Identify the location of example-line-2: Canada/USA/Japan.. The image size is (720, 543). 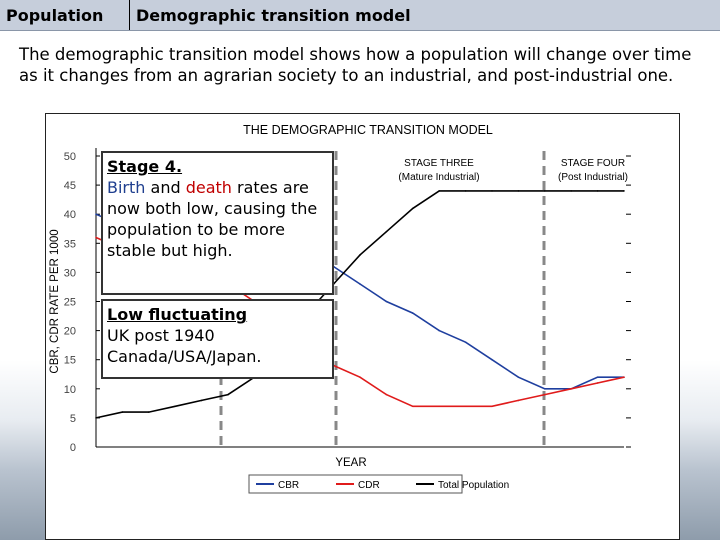
(184, 356).